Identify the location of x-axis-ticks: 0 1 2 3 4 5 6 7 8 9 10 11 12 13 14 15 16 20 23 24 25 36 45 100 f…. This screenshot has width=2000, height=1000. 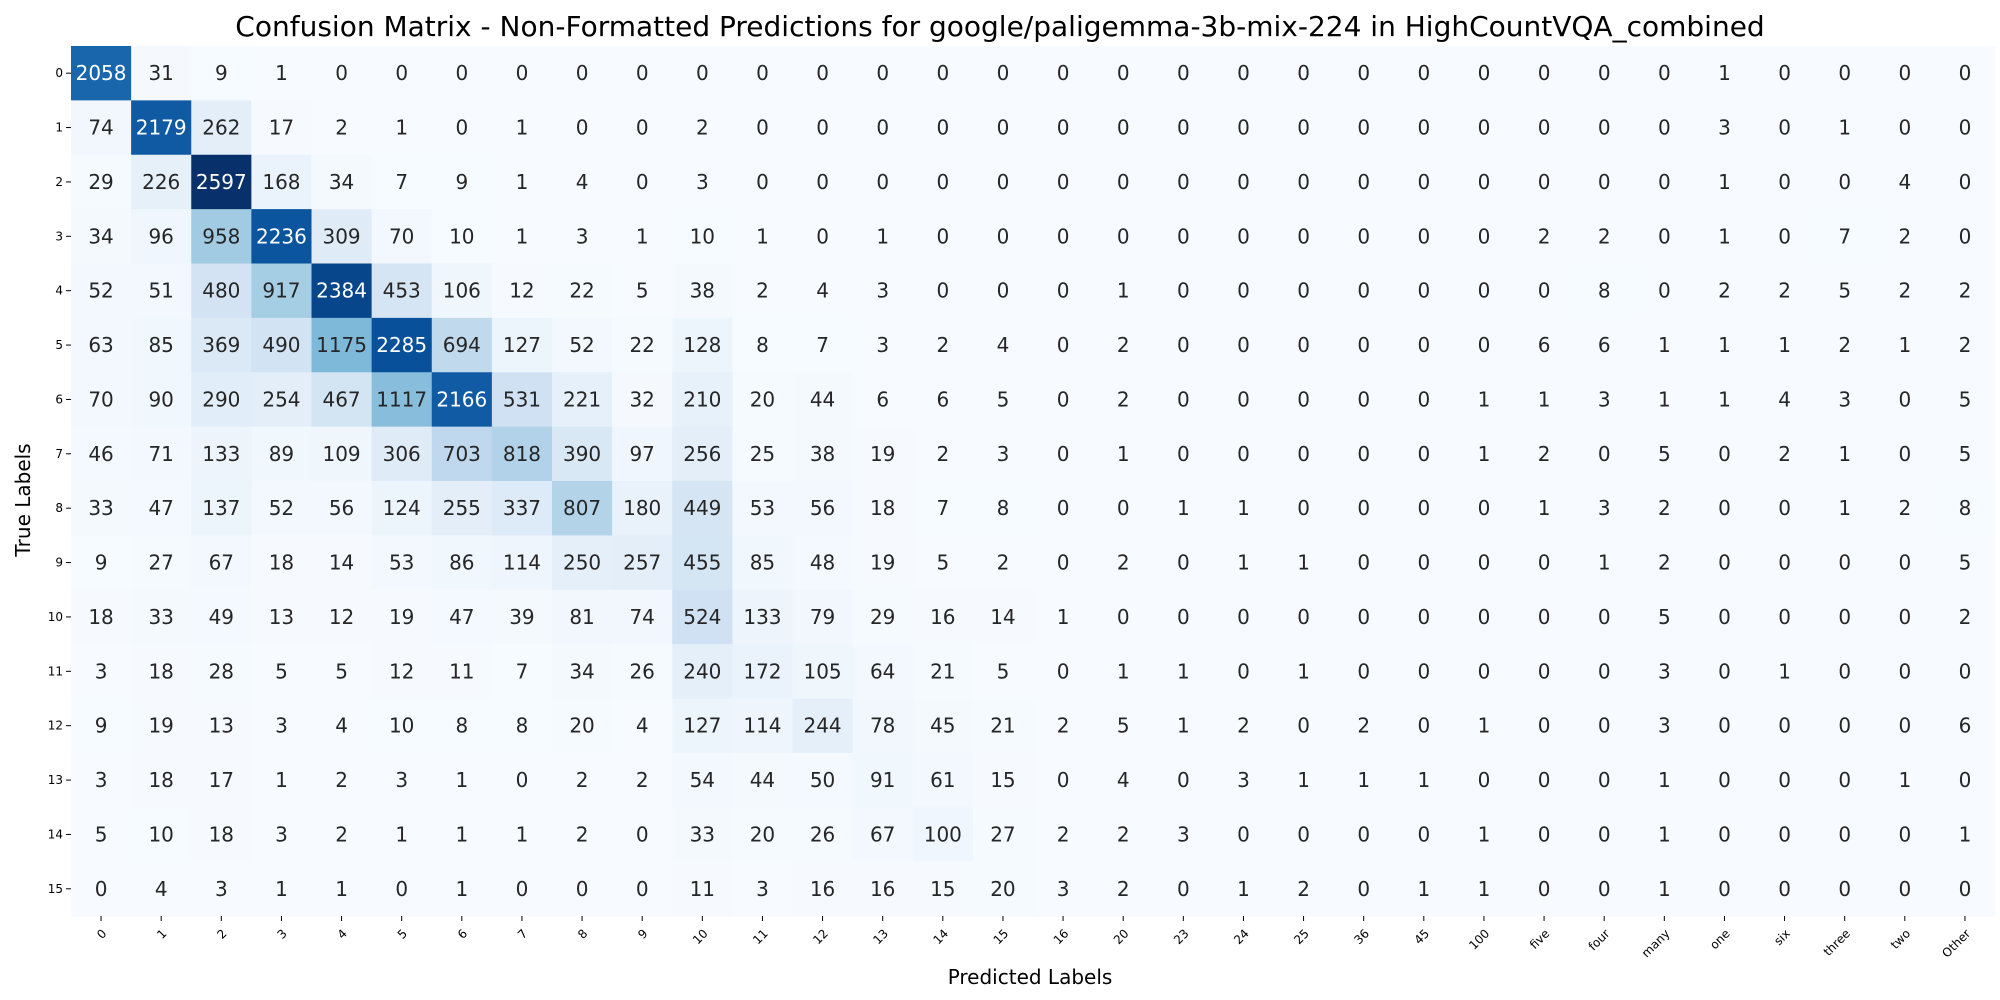
(1033, 938).